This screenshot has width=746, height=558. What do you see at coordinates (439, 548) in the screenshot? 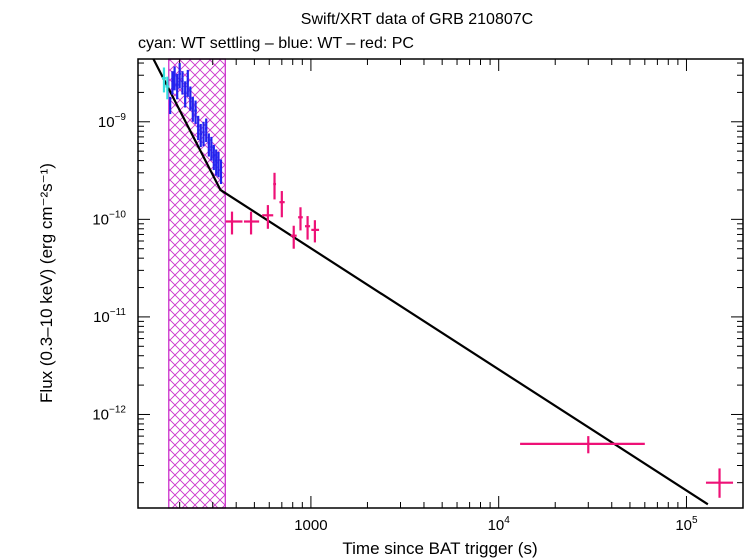
I see `x-axis-label: Time since BAT trigger (s)` at bounding box center [439, 548].